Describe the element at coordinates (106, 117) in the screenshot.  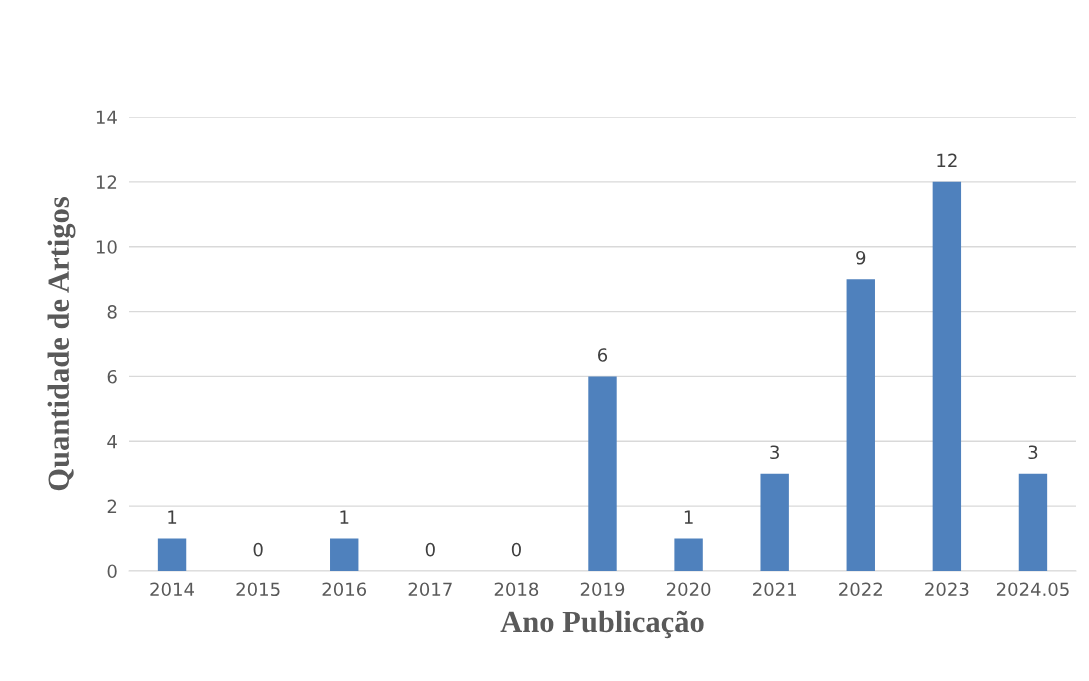
I see `y-tick-label: 14` at that location.